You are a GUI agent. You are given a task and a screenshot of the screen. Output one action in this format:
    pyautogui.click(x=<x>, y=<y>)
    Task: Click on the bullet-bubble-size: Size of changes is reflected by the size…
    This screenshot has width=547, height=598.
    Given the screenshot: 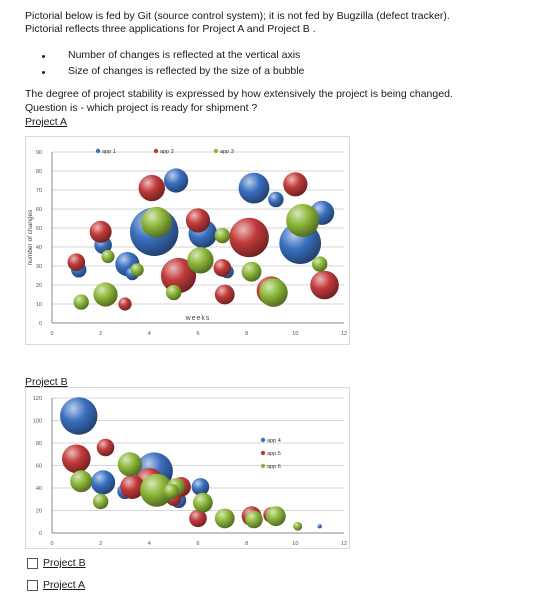 What is the action you would take?
    pyautogui.click(x=186, y=71)
    